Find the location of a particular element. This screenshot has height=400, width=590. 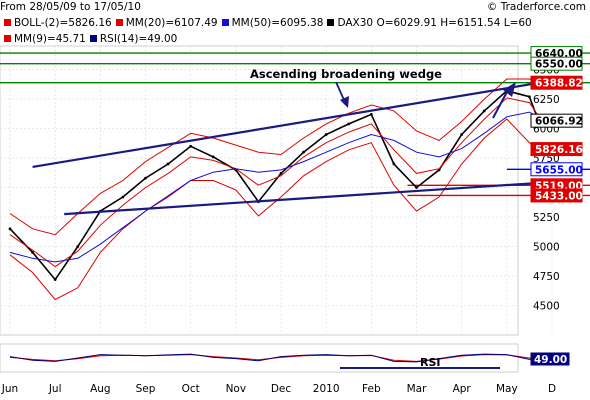

price-label-1: 6550.00 is located at coordinates (559, 65).